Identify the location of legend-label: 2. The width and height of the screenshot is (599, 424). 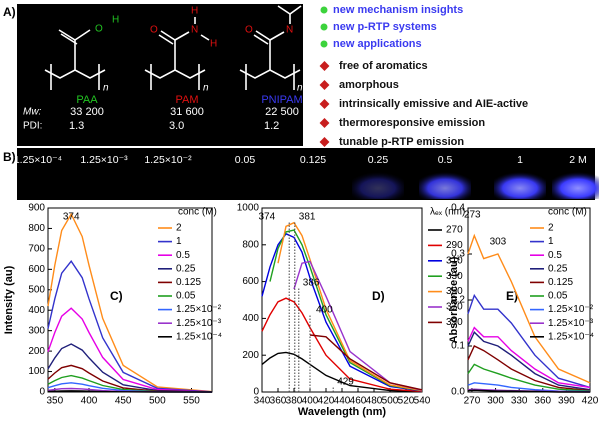
(179, 228).